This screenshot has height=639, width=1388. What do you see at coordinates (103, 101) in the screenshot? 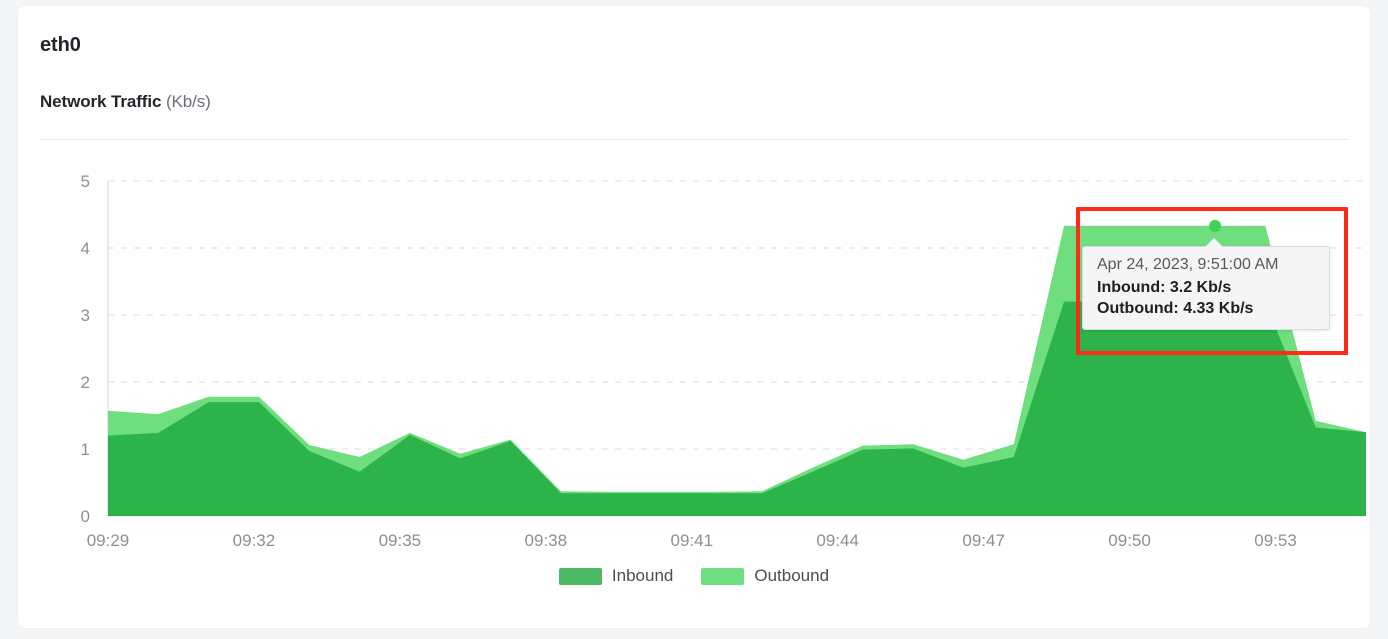
I see `chart-subtitle-text: Network Traffic` at bounding box center [103, 101].